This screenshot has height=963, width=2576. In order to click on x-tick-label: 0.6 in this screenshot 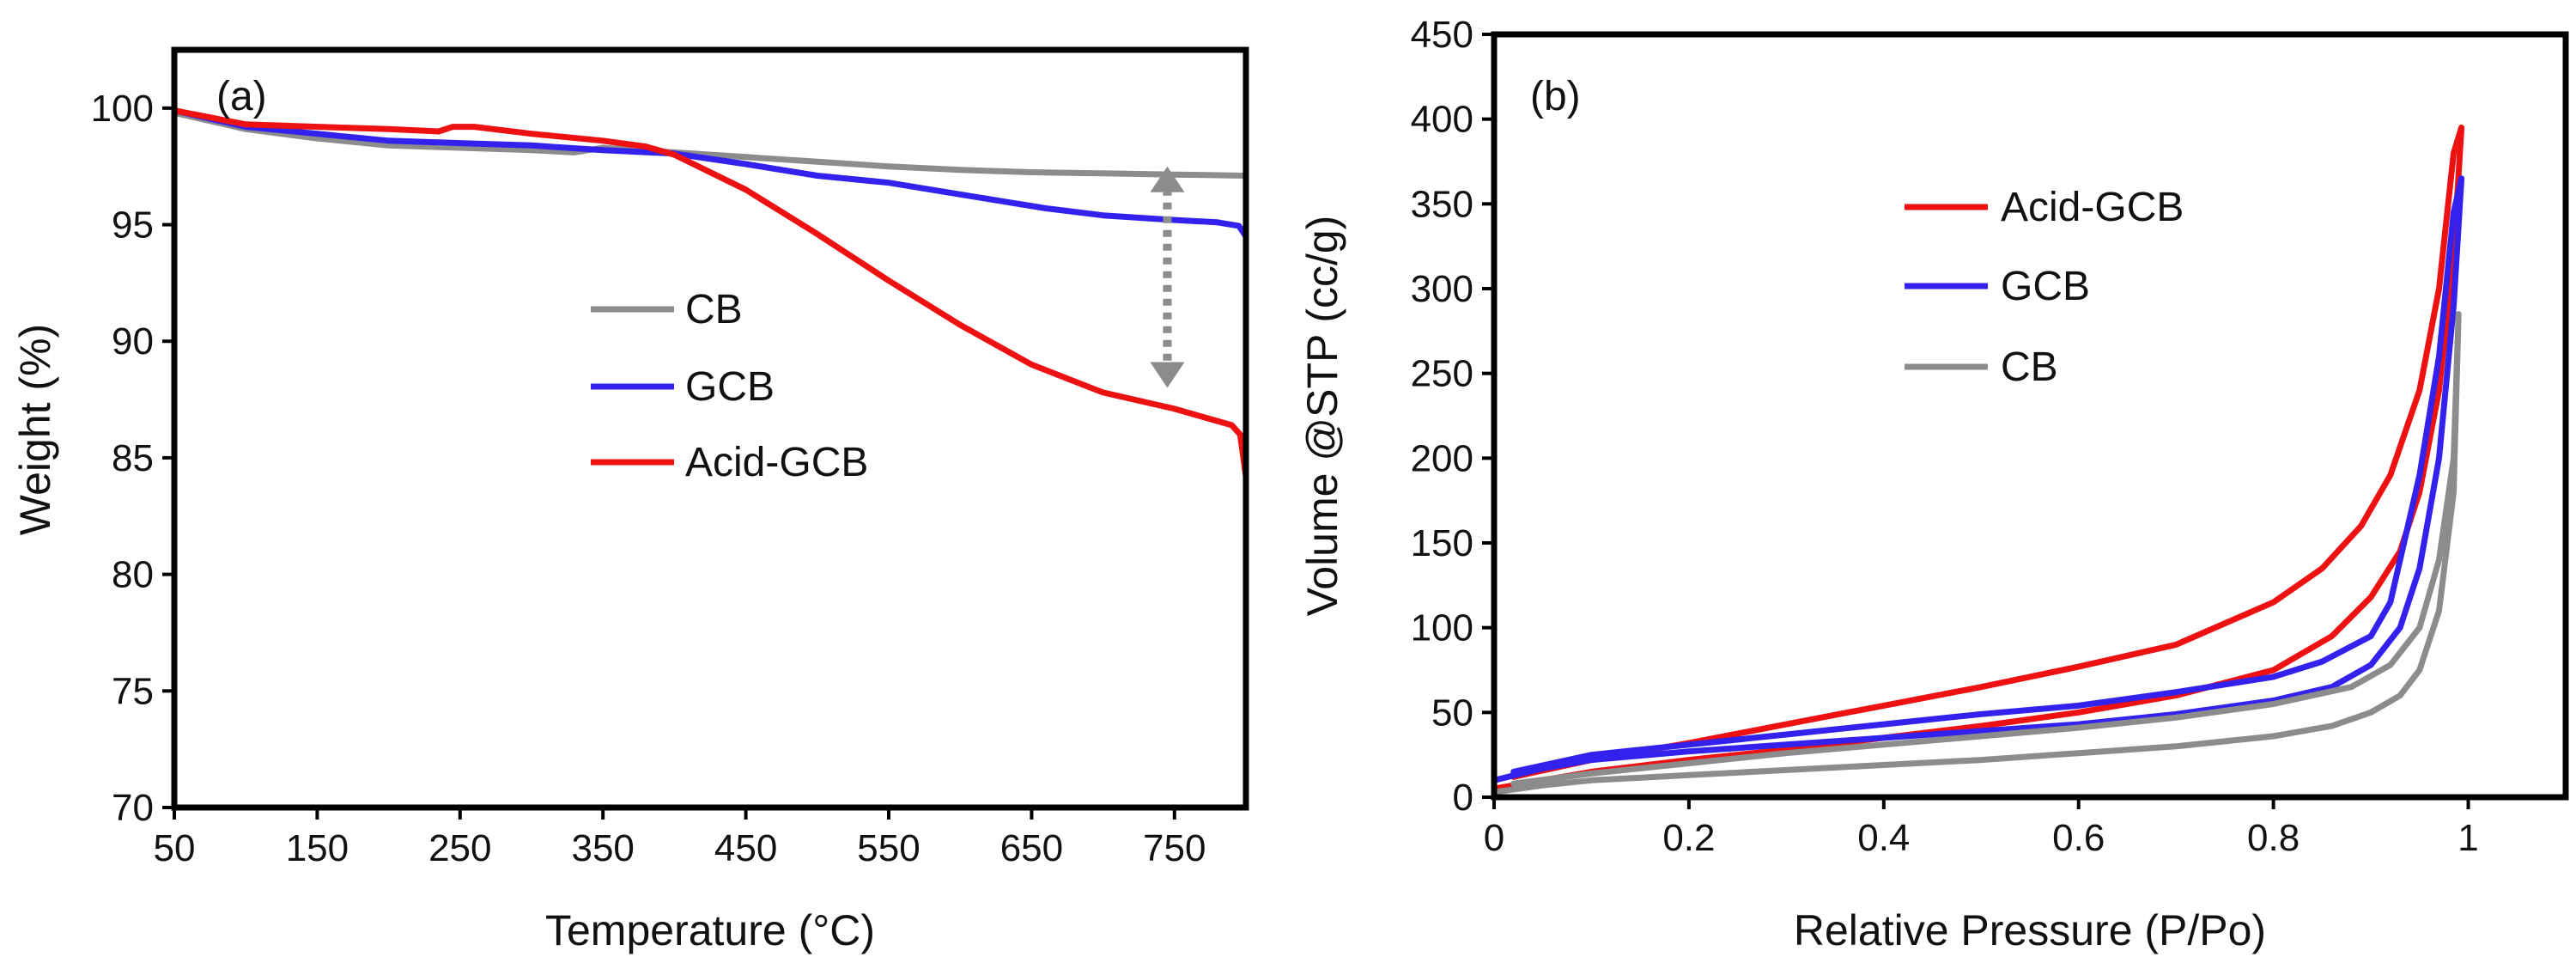, I will do `click(2078, 838)`.